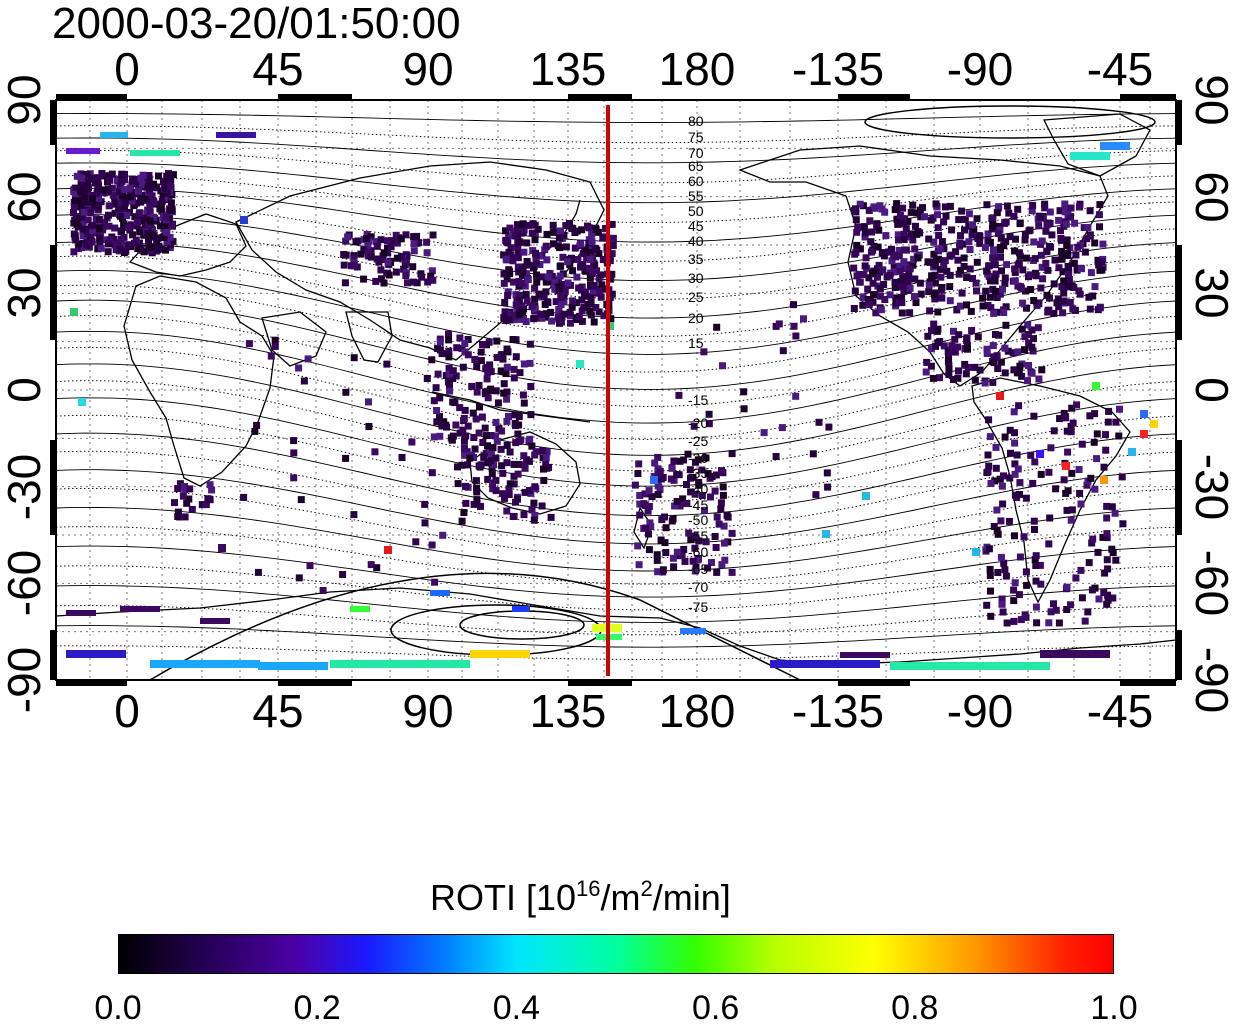 The image size is (1240, 1027). I want to click on contour-label: -20, so click(698, 423).